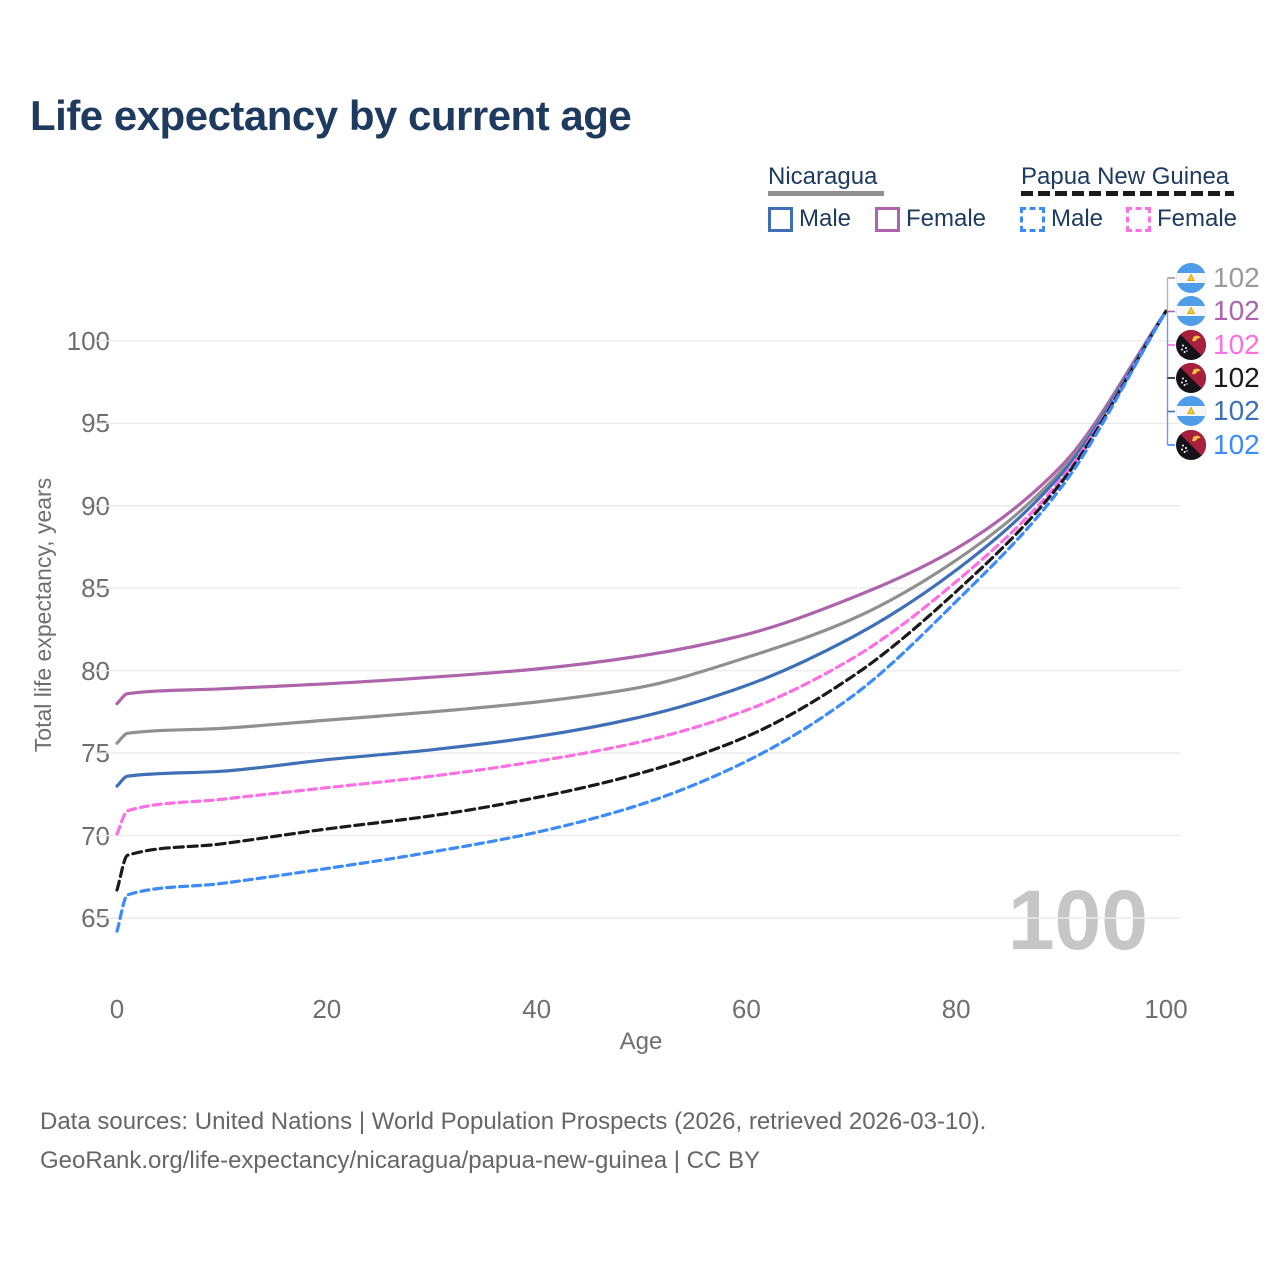 Image resolution: width=1280 pixels, height=1280 pixels. I want to click on legend-checkbox-png-female, so click(1138, 219).